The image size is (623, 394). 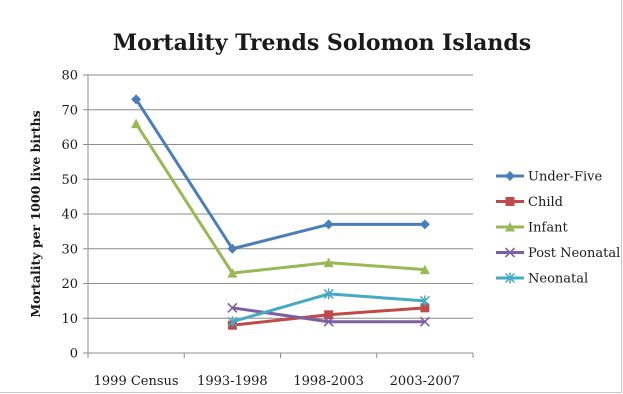 I want to click on y-tick-label: 70, so click(x=69, y=110).